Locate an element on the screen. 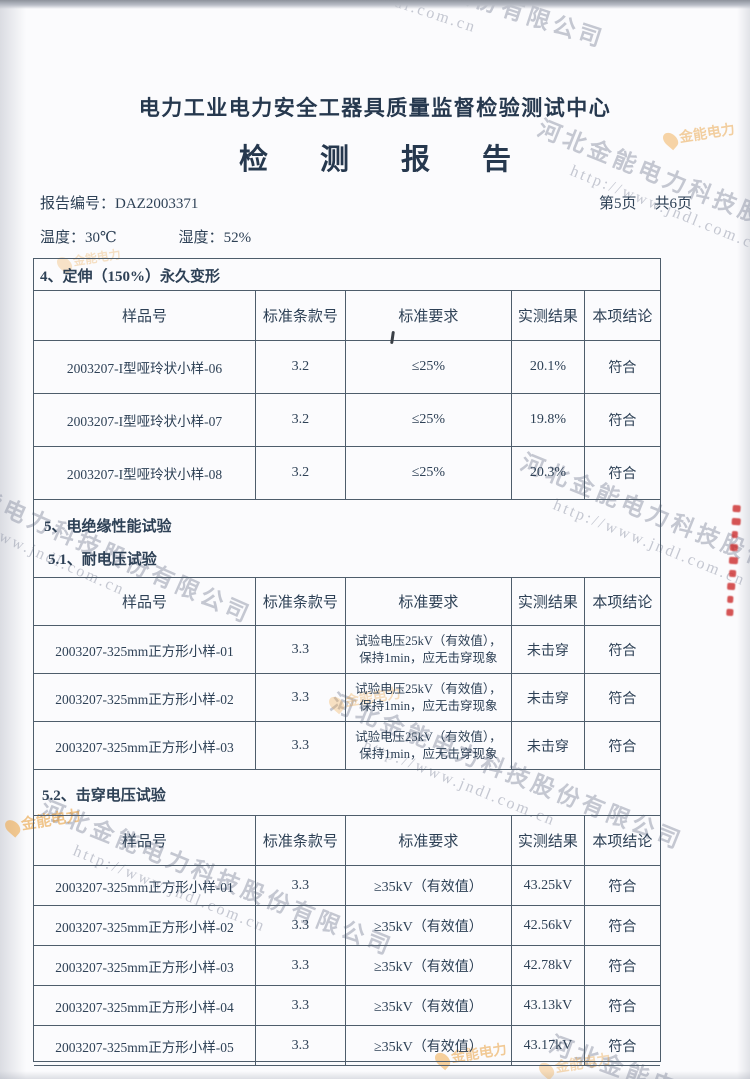 The height and width of the screenshot is (1079, 750). section-heading: 5、电绝缘性能试验 is located at coordinates (108, 527).